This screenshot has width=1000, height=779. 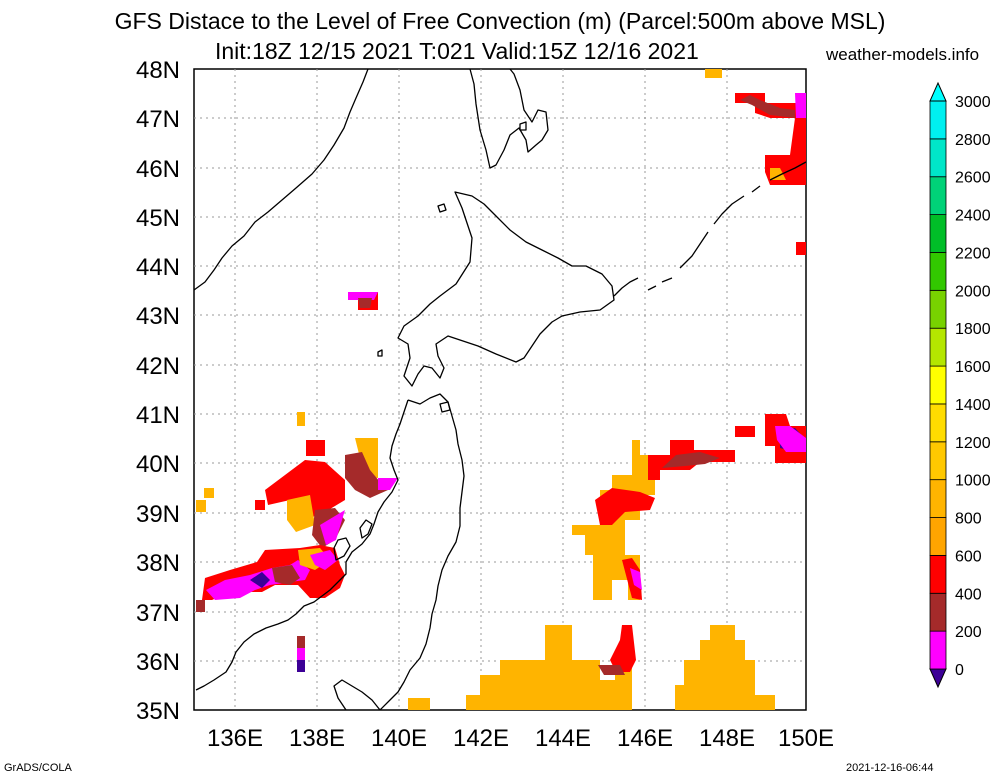 What do you see at coordinates (332, 527) in the screenshot?
I see `shade-magenta-west3` at bounding box center [332, 527].